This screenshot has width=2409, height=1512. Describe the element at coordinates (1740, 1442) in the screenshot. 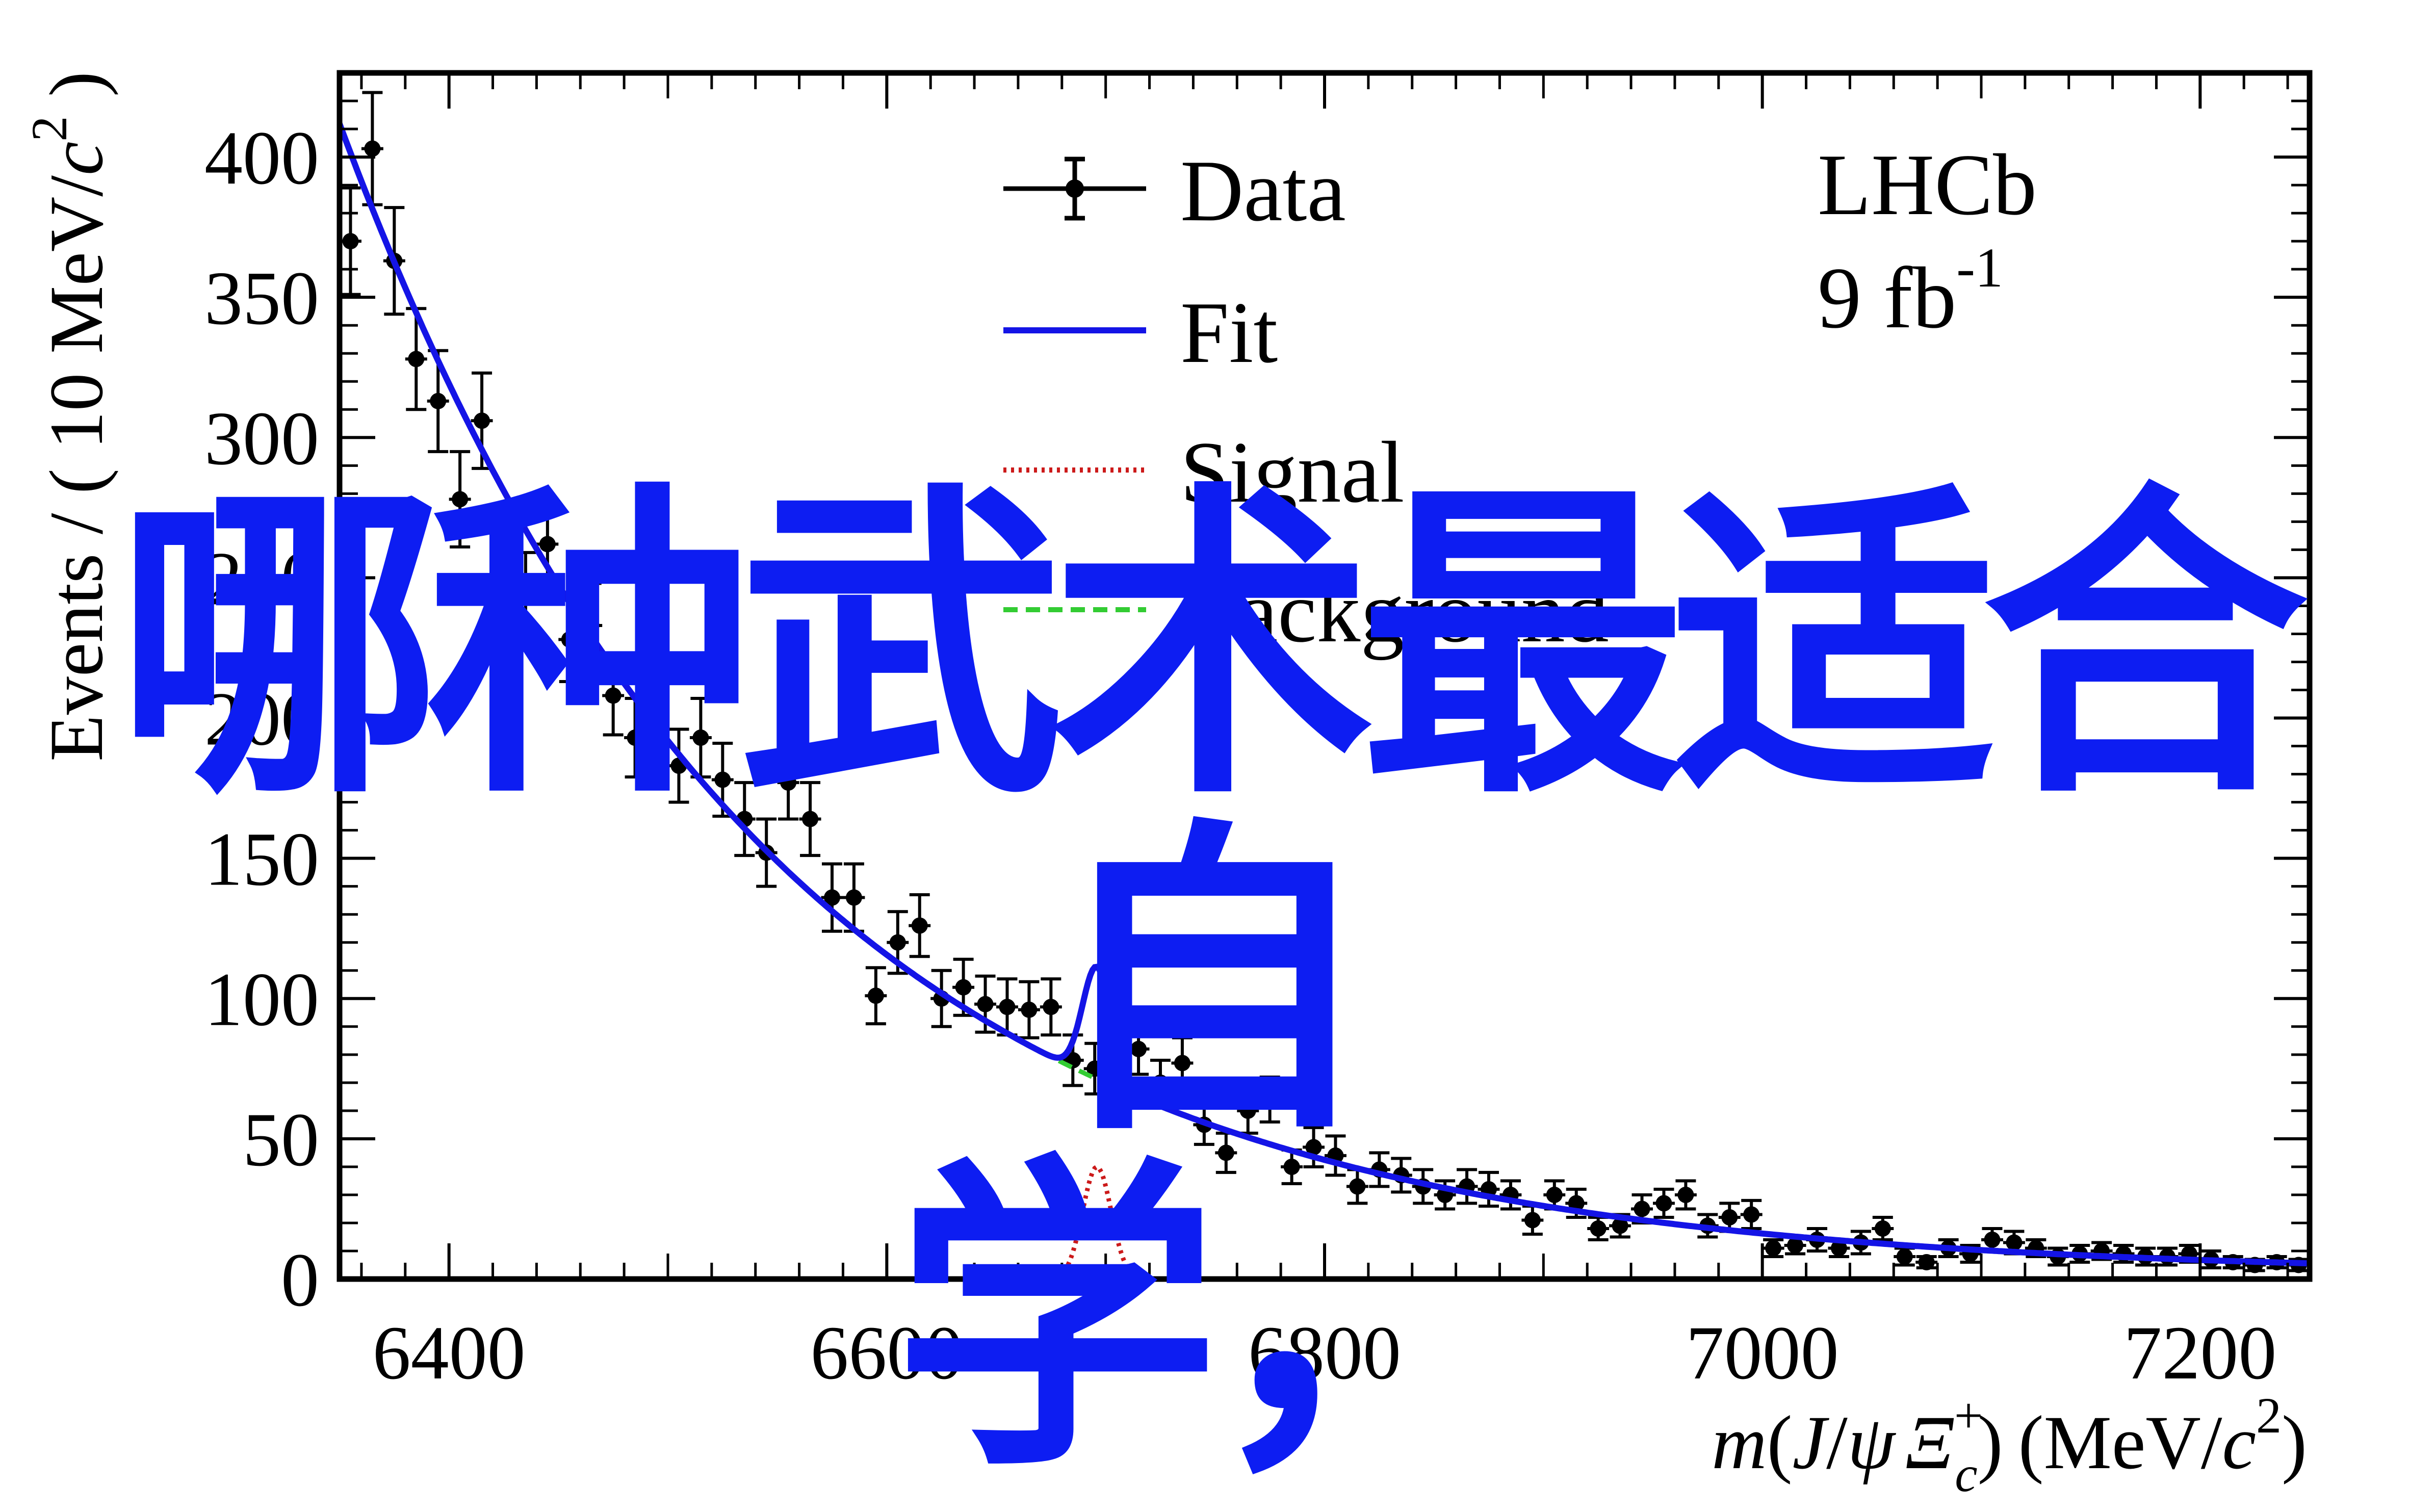

I see `x-title-m: m` at that location.